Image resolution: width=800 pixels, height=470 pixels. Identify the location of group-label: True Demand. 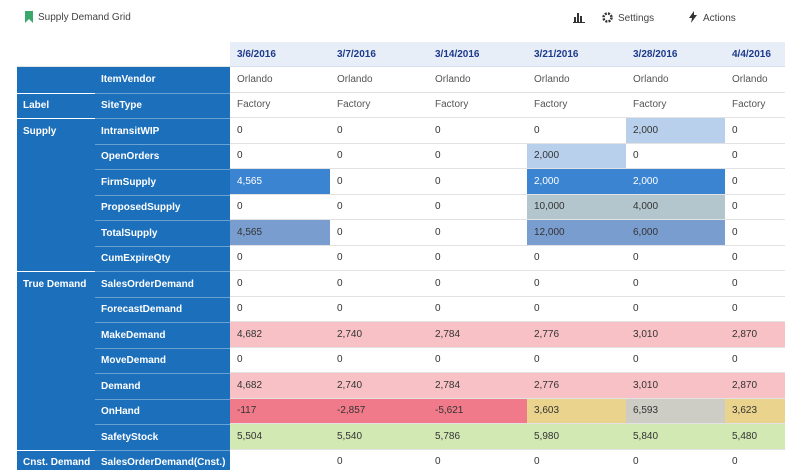
(56, 284).